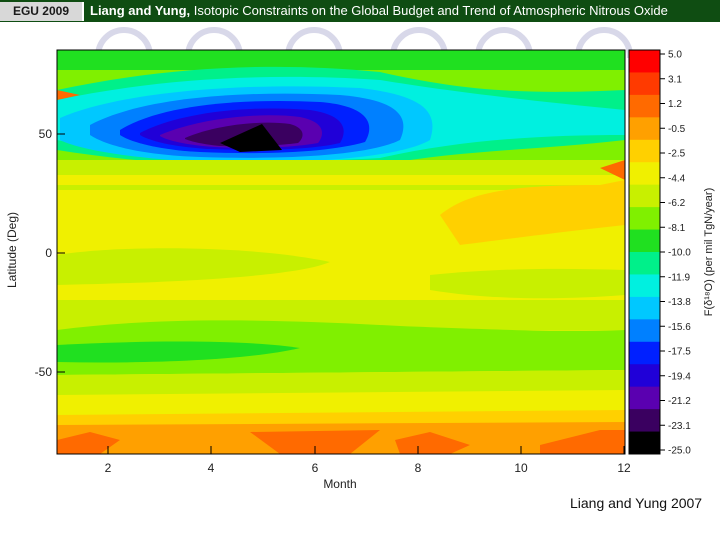  What do you see at coordinates (709, 252) in the screenshot?
I see `colorbar-label: F(δ¹⁸O) (per mil TgN/year)` at bounding box center [709, 252].